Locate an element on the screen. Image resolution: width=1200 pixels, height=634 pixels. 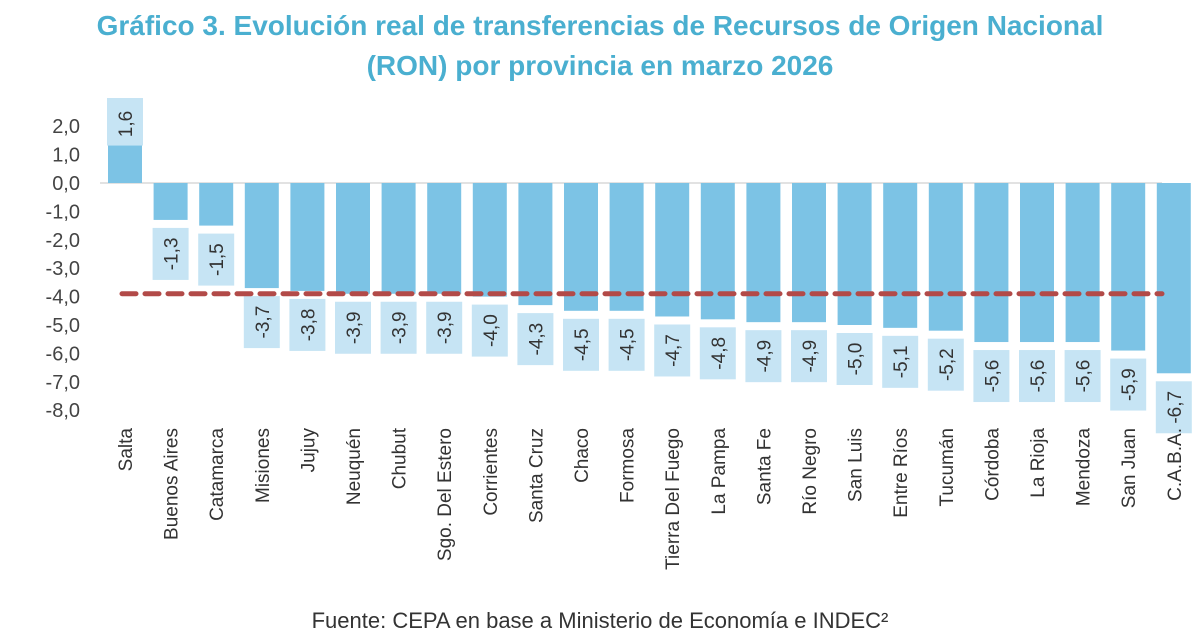
y-tick-label: -4,0 is located at coordinates (63, 298).